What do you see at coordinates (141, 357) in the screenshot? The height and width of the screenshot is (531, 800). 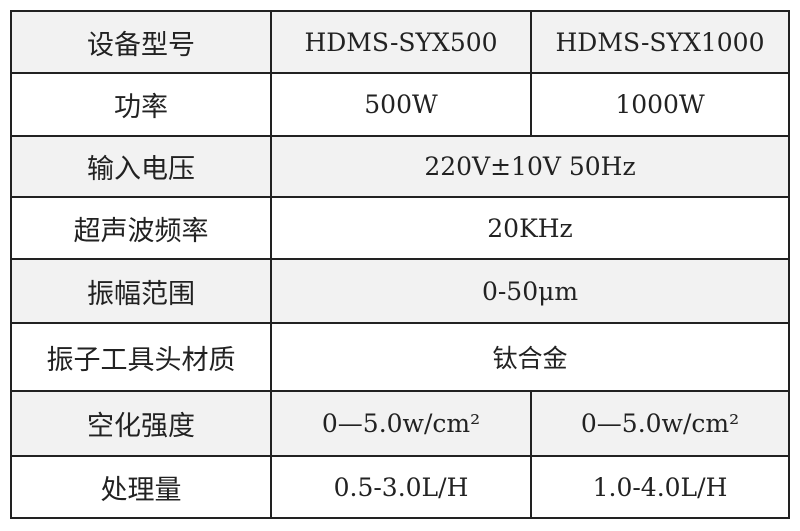 I see `row-label: 振子工具头材质` at bounding box center [141, 357].